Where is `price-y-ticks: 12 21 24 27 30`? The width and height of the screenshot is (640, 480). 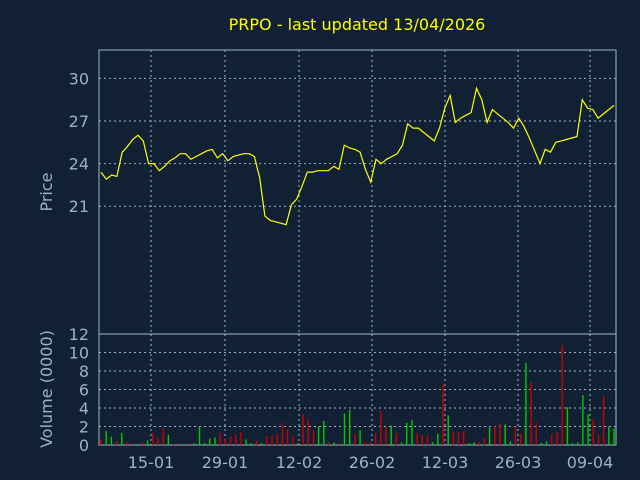
price-y-ticks: 12 21 24 27 30 is located at coordinates (79, 206).